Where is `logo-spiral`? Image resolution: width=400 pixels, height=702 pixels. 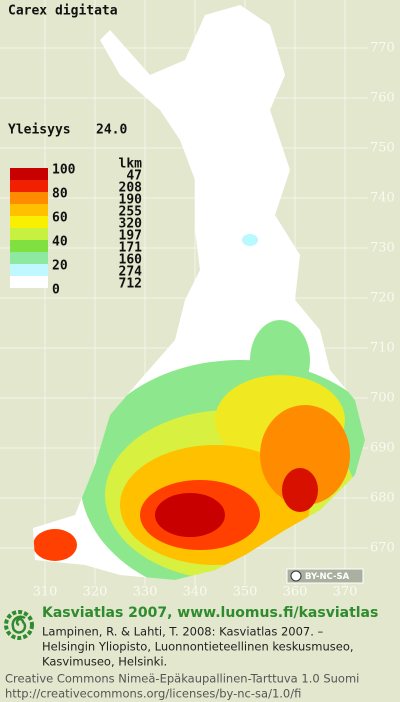 logo-spiral is located at coordinates (19, 624).